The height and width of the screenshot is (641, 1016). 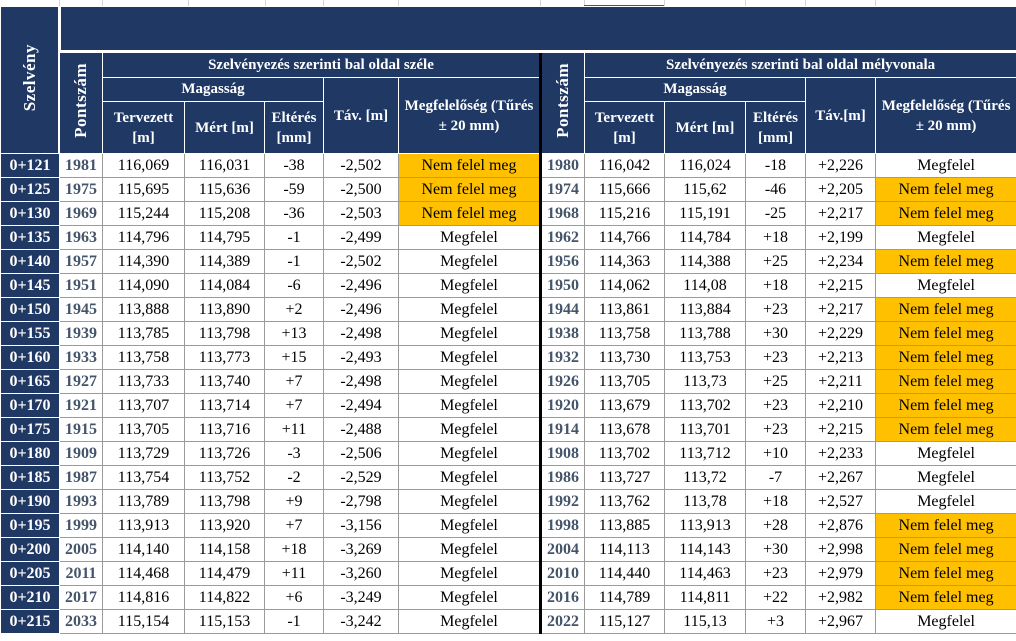 I want to click on mert-left-cell: 114,479, so click(x=224, y=573).